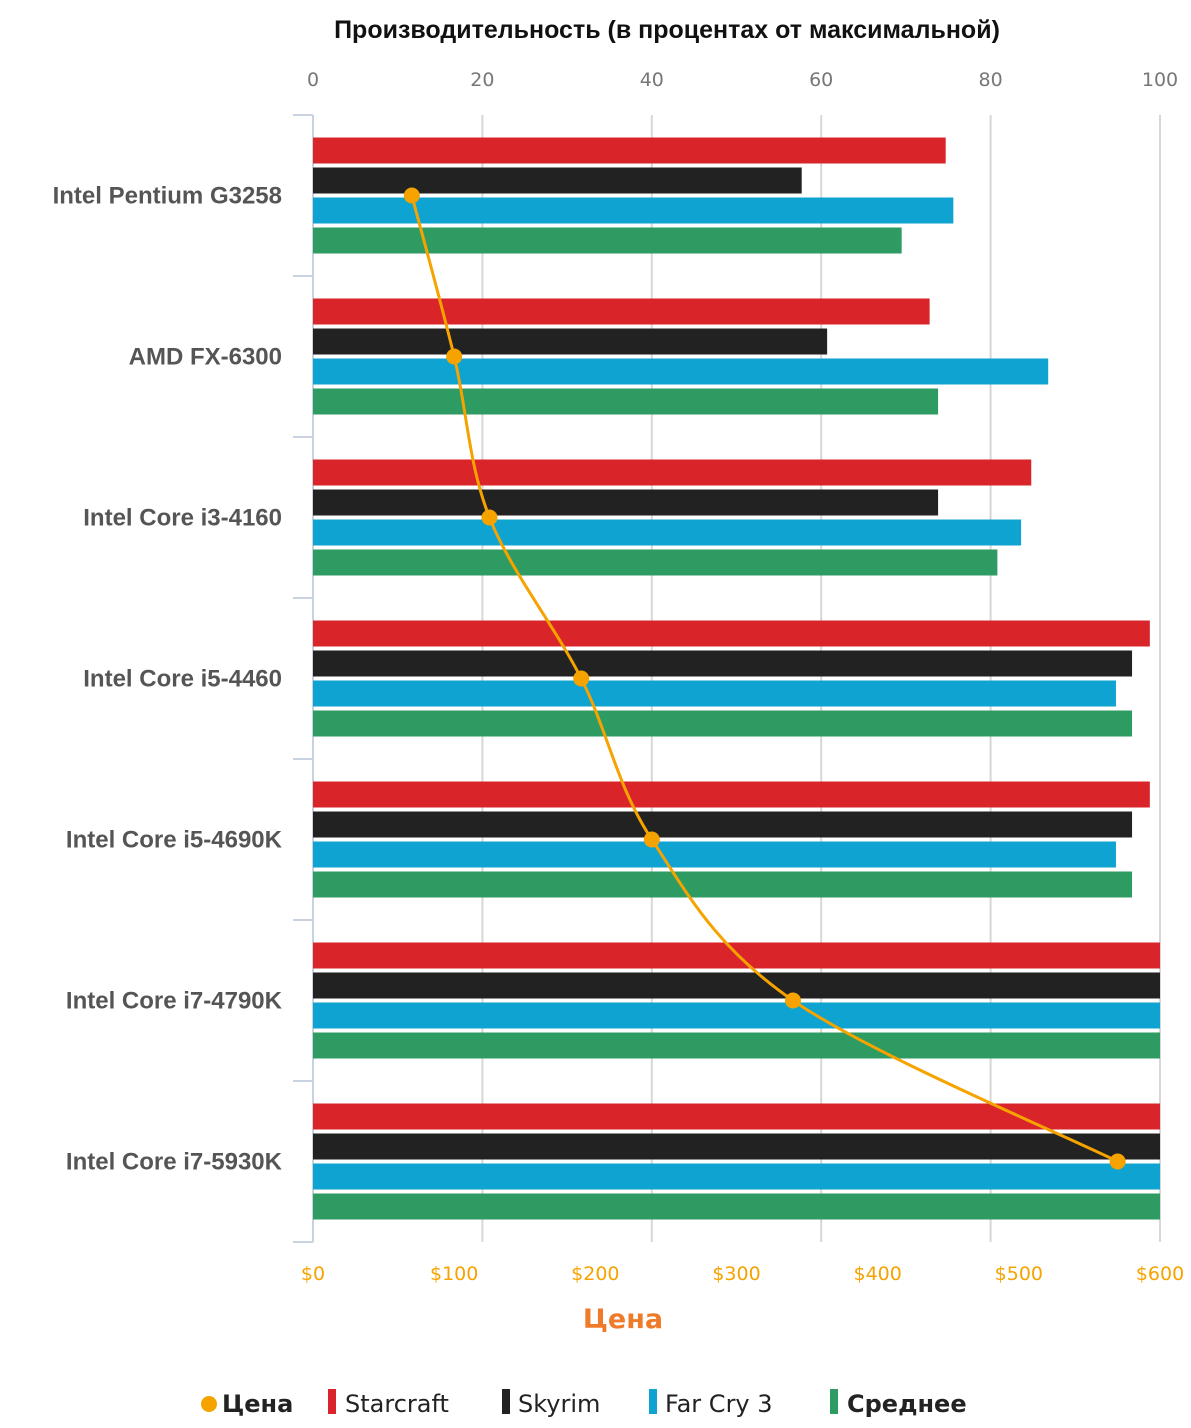 Image resolution: width=1191 pixels, height=1428 pixels. Describe the element at coordinates (397, 1404) in the screenshot. I see `legend-label: Starcraft` at that location.